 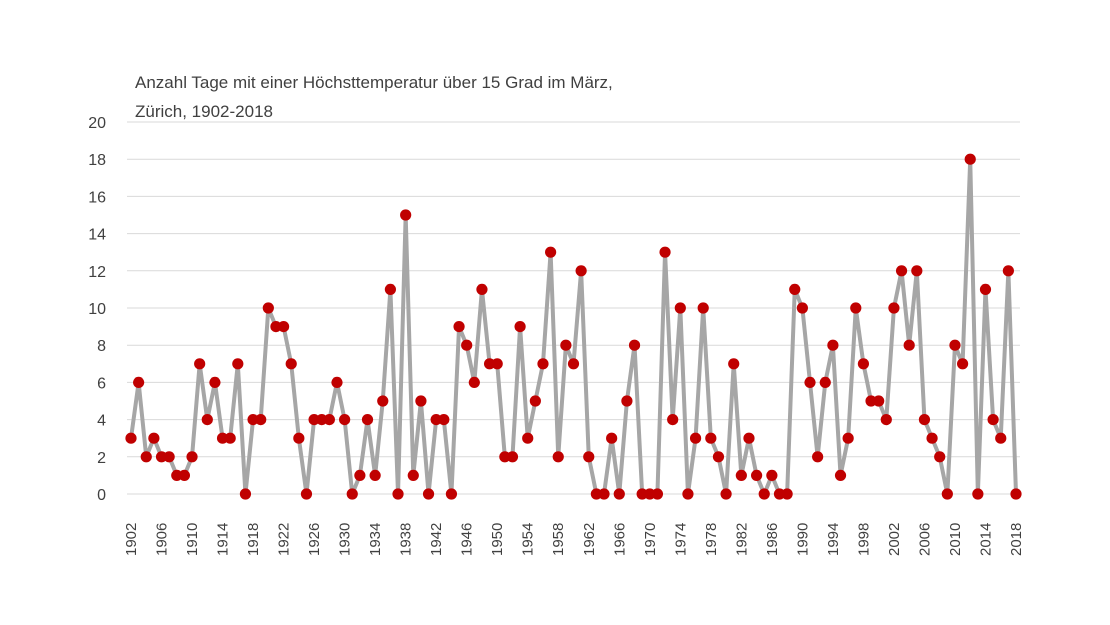 What do you see at coordinates (589, 539) in the screenshot?
I see `x-tick-label: 1962` at bounding box center [589, 539].